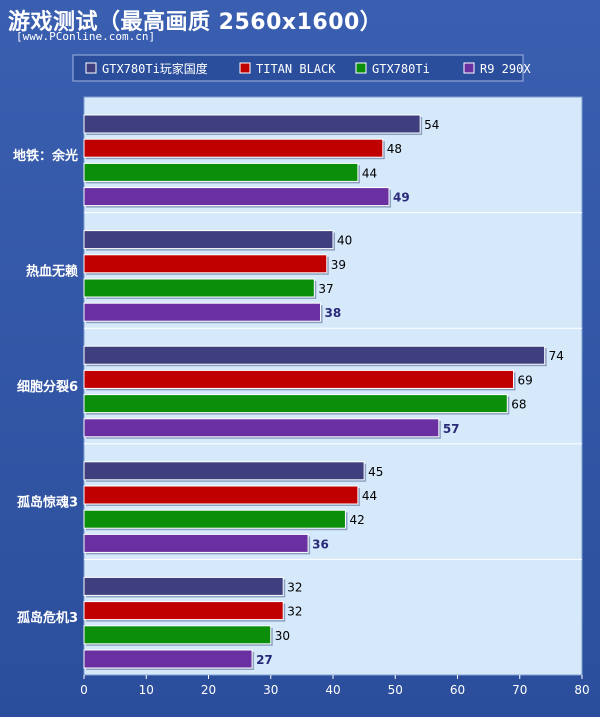 The width and height of the screenshot is (600, 717). What do you see at coordinates (333, 313) in the screenshot?
I see `value-label: 38` at bounding box center [333, 313].